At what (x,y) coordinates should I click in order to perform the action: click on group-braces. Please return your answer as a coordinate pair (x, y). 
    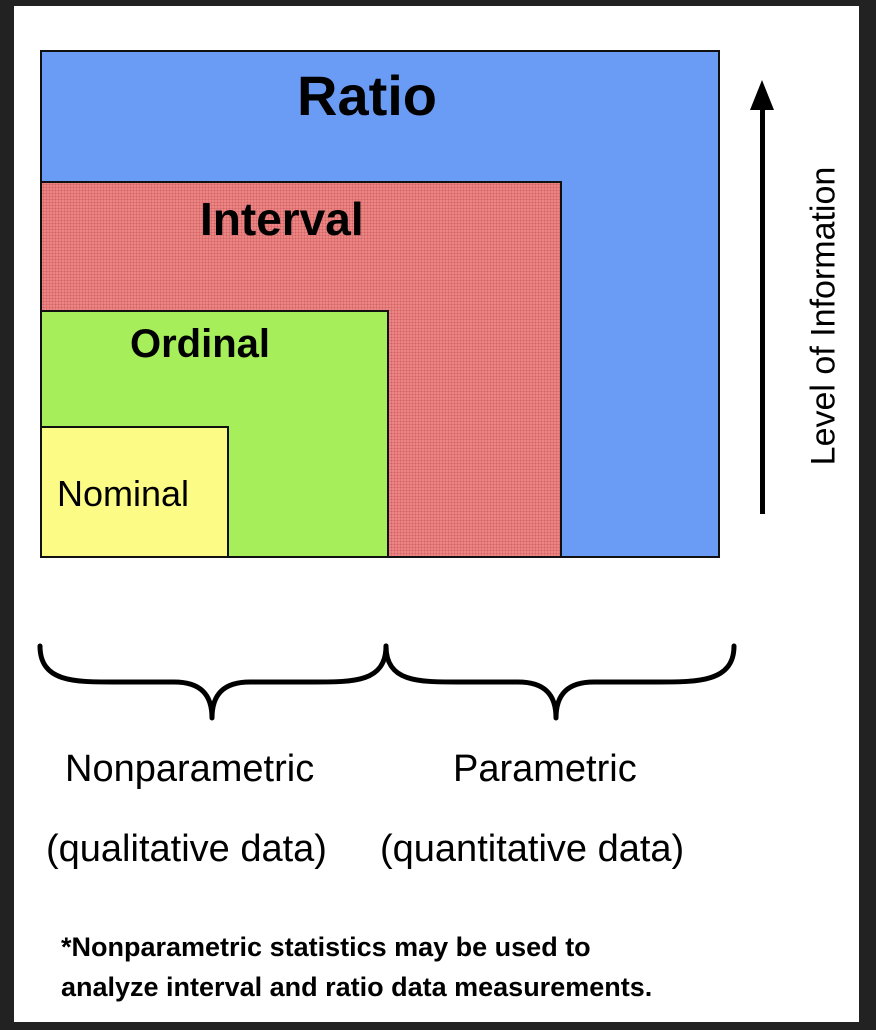
    Looking at the image, I should click on (387, 682).